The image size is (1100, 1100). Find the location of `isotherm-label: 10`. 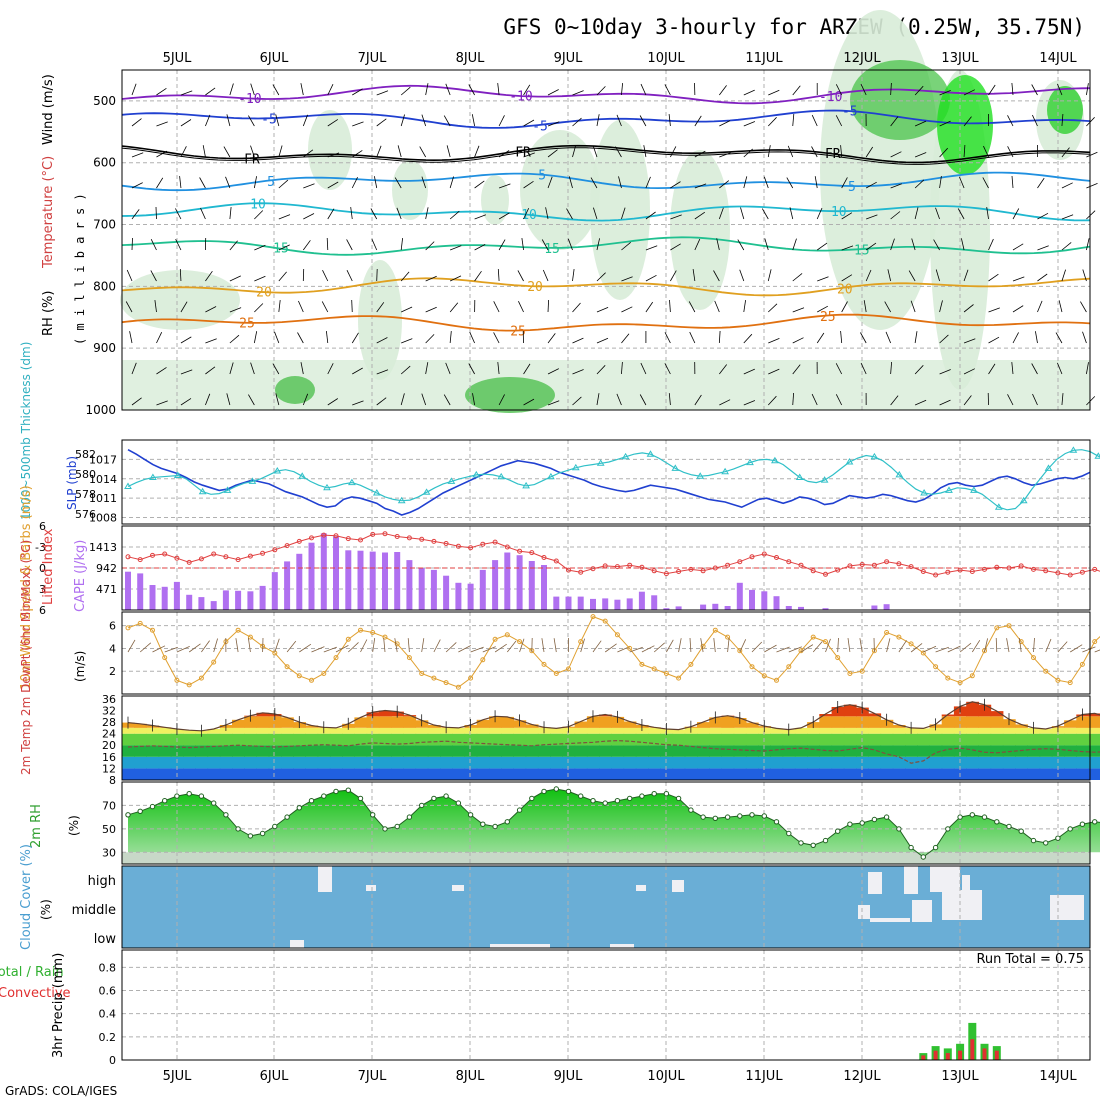

isotherm-label: 10 is located at coordinates (529, 215).